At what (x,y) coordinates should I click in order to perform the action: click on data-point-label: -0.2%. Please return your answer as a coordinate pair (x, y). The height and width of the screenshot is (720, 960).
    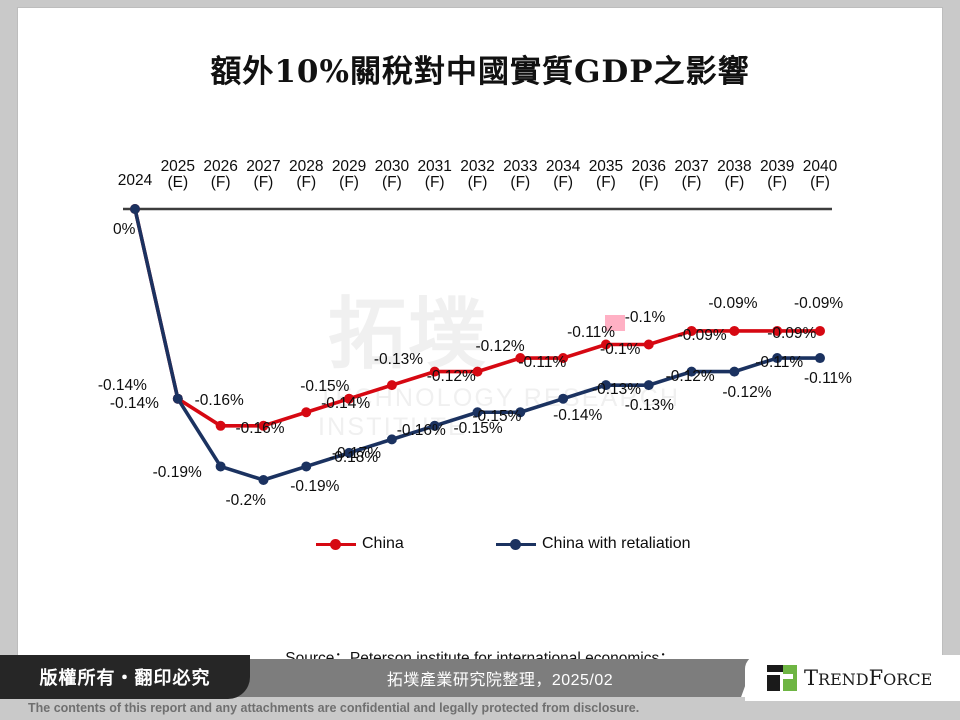
    Looking at the image, I should click on (245, 500).